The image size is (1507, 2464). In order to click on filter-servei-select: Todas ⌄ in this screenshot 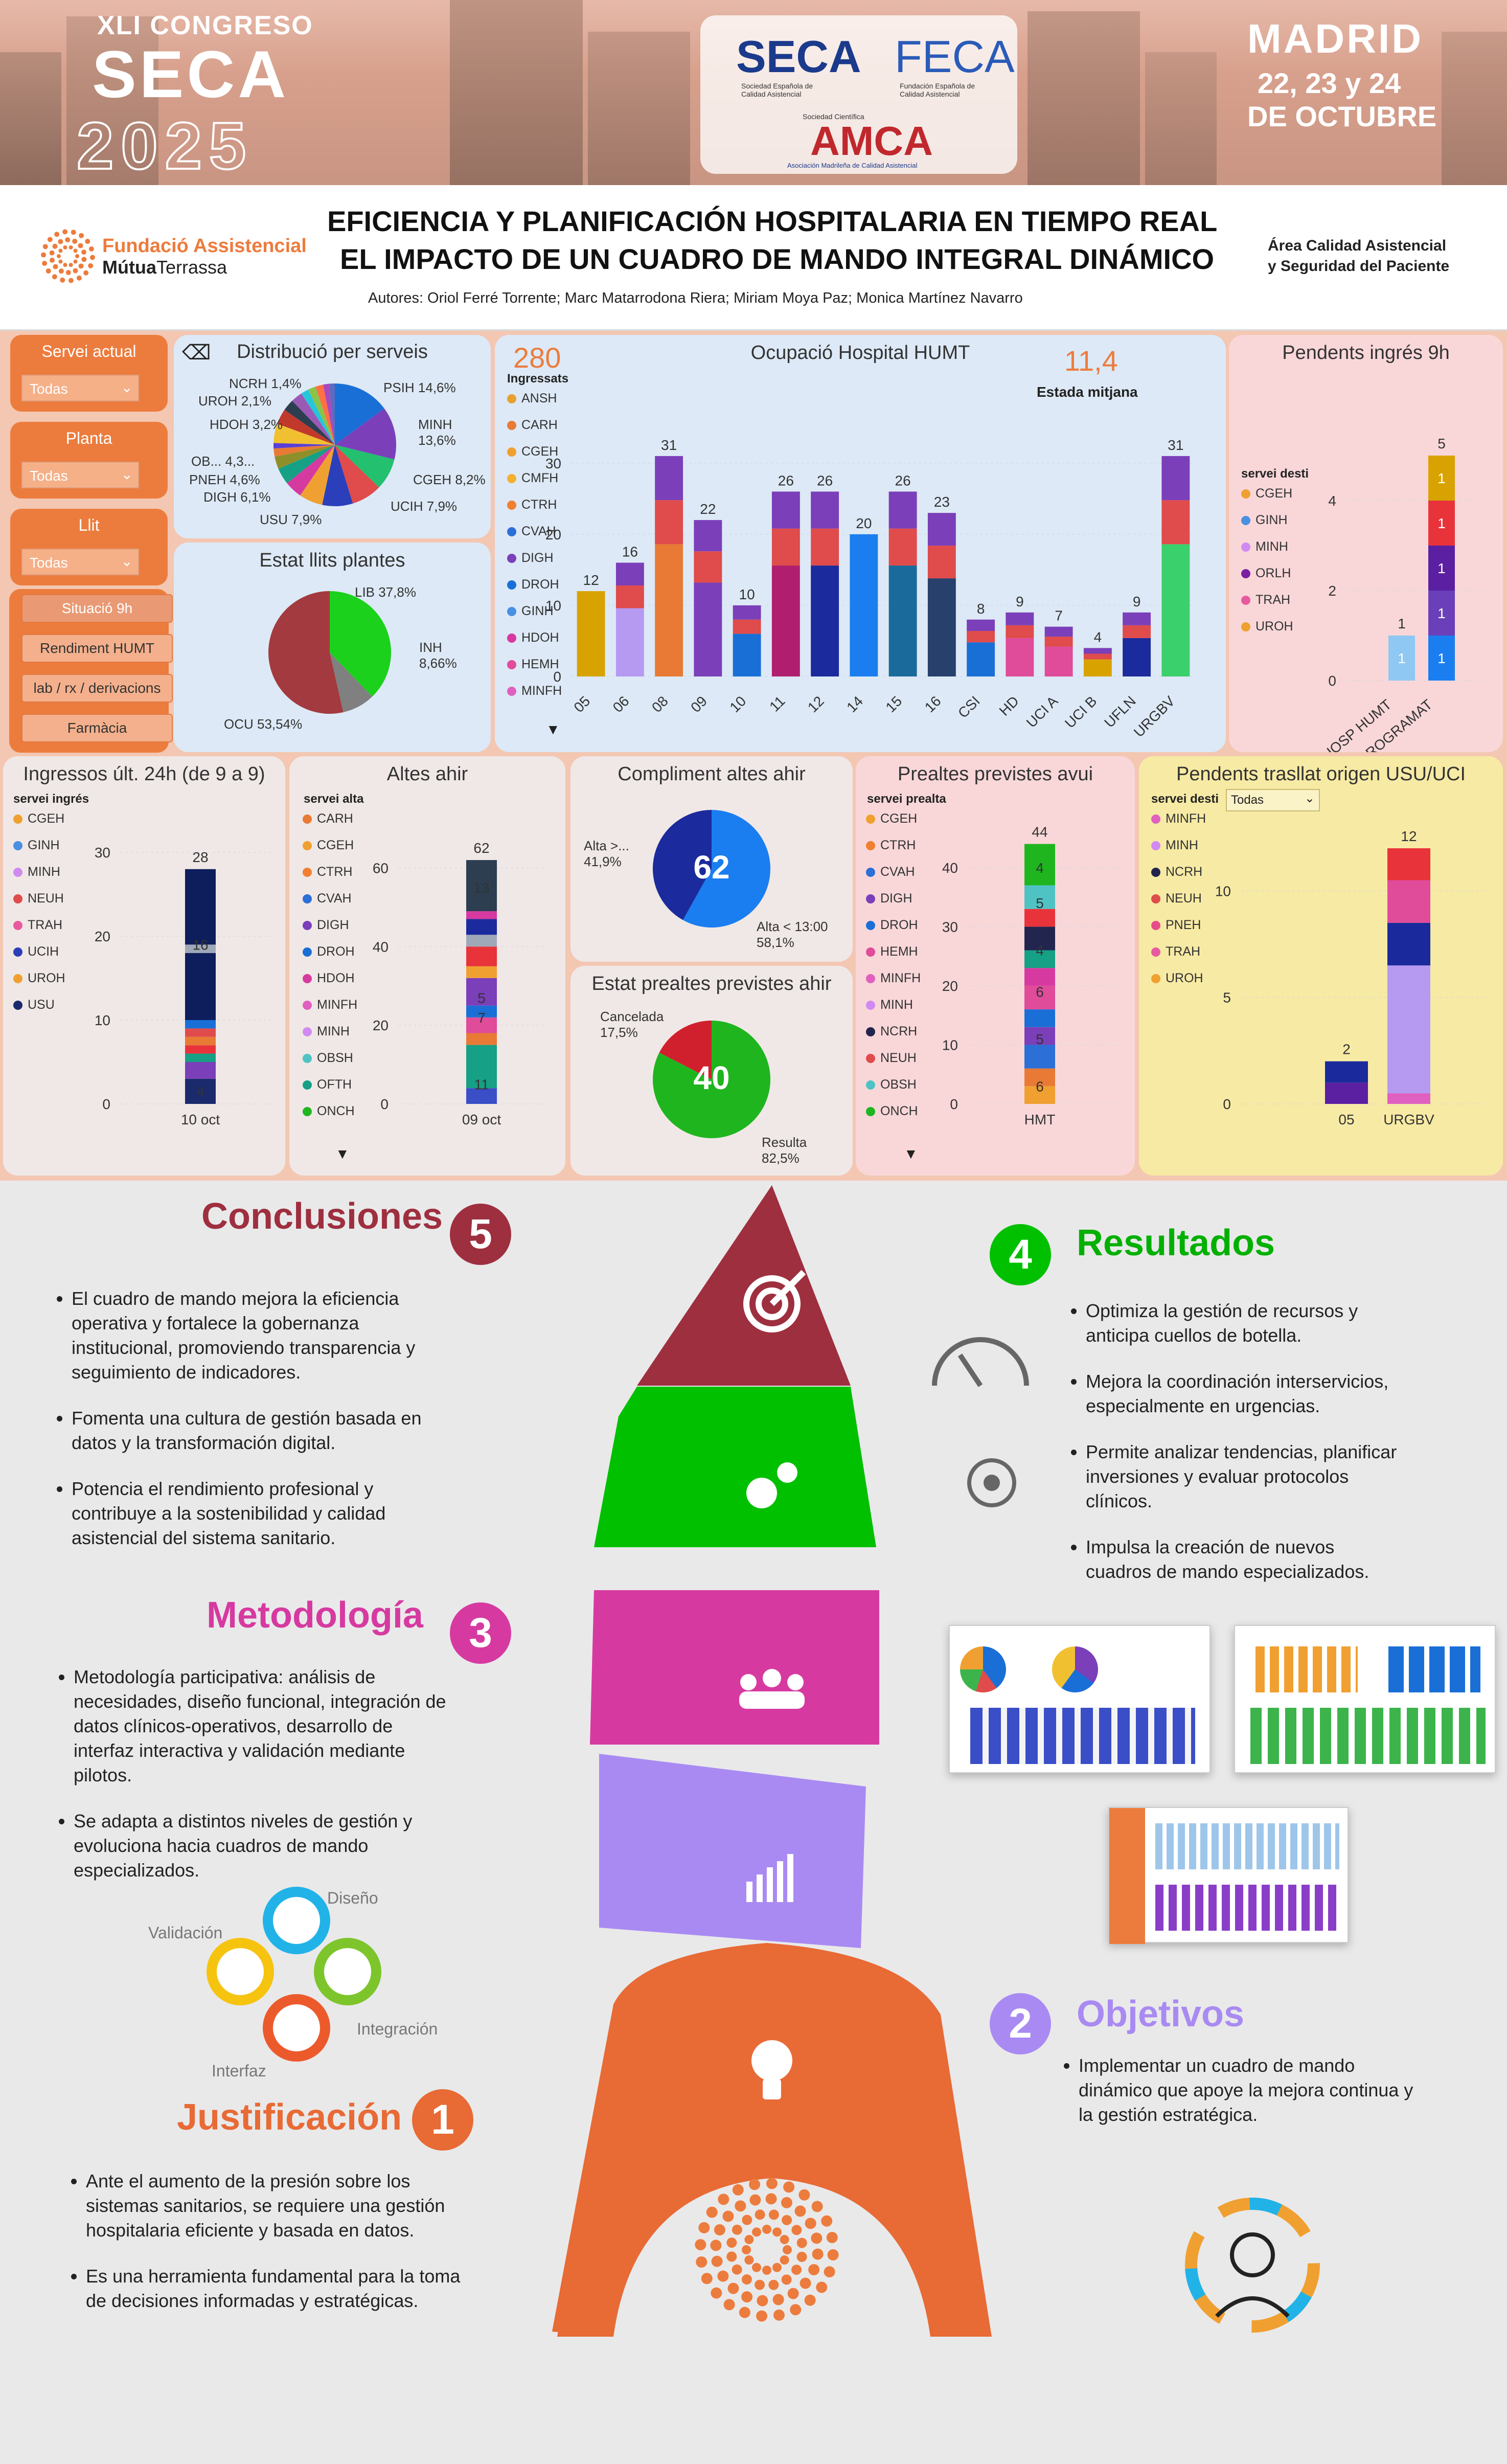, I will do `click(80, 388)`.